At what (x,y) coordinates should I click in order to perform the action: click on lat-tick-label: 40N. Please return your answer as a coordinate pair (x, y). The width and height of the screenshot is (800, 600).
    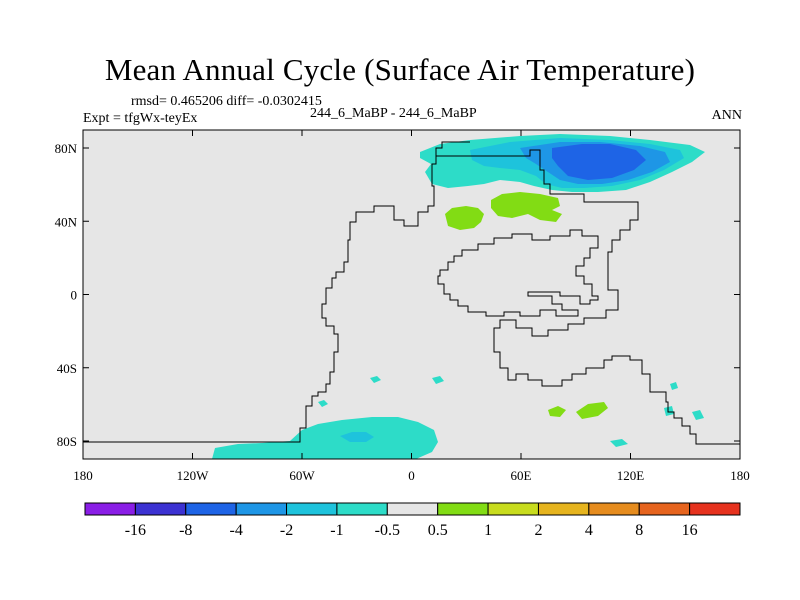
    Looking at the image, I should click on (66, 221).